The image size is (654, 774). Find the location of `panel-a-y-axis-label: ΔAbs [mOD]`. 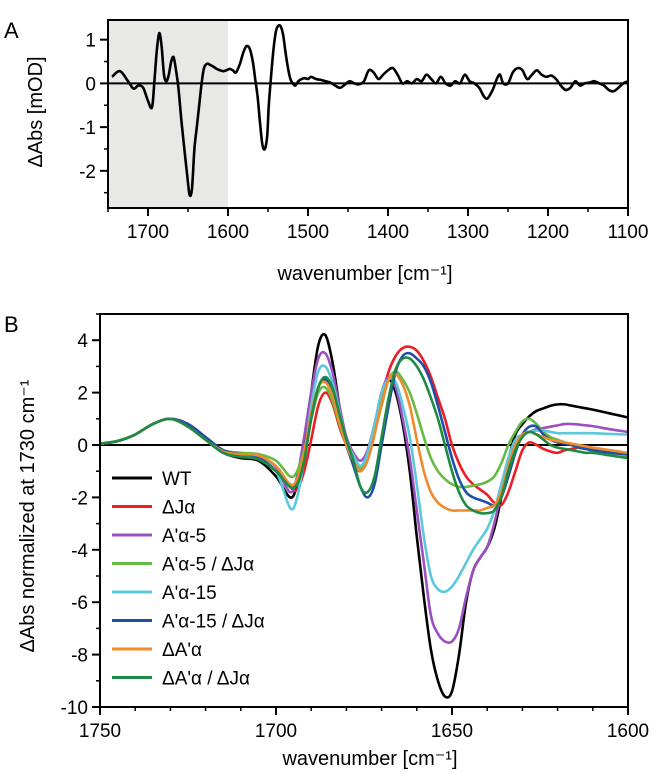

panel-a-y-axis-label: ΔAbs [mOD] is located at coordinates (36, 111).